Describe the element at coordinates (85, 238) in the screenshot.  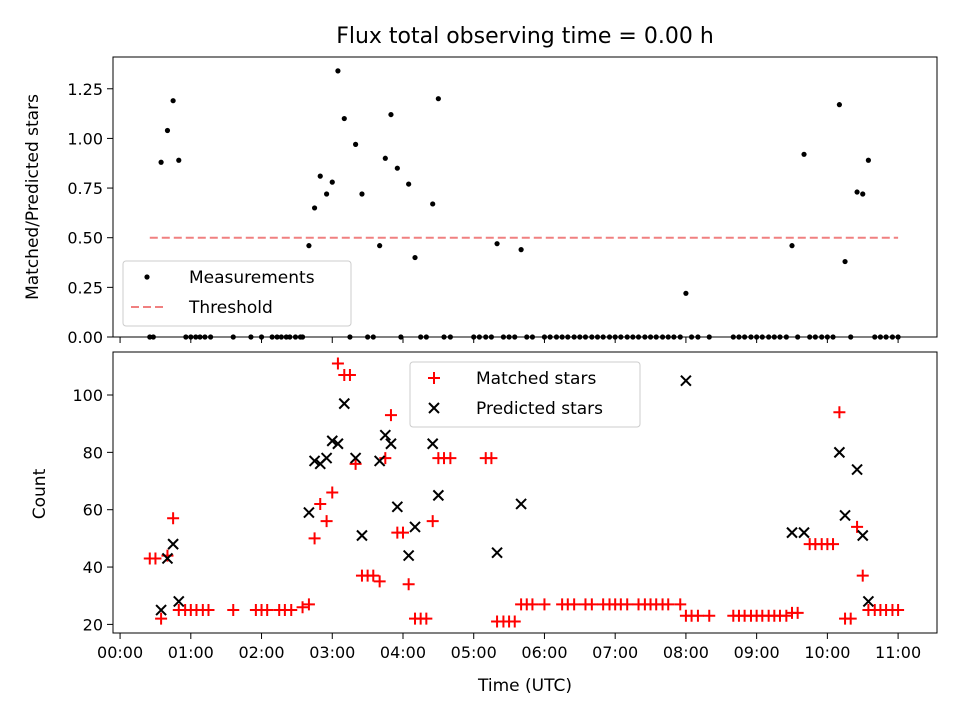
I see `top-y-tick-label: 0.50` at that location.